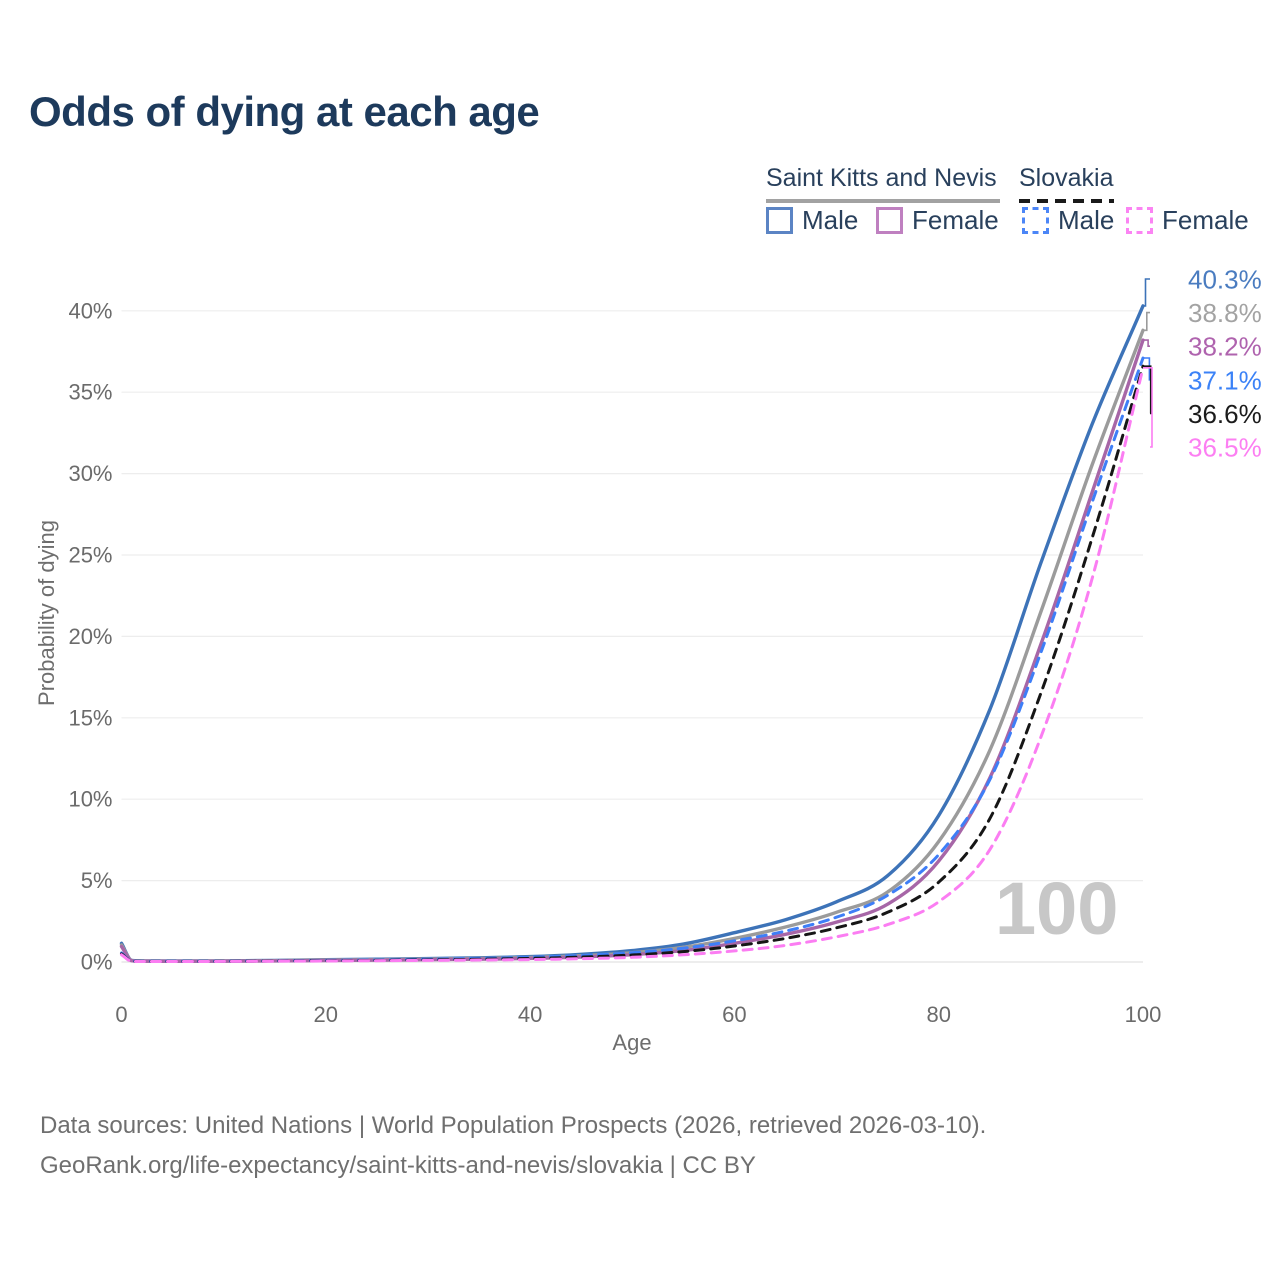 This screenshot has width=1280, height=1280. I want to click on legend-item-skn-female: Female, so click(937, 220).